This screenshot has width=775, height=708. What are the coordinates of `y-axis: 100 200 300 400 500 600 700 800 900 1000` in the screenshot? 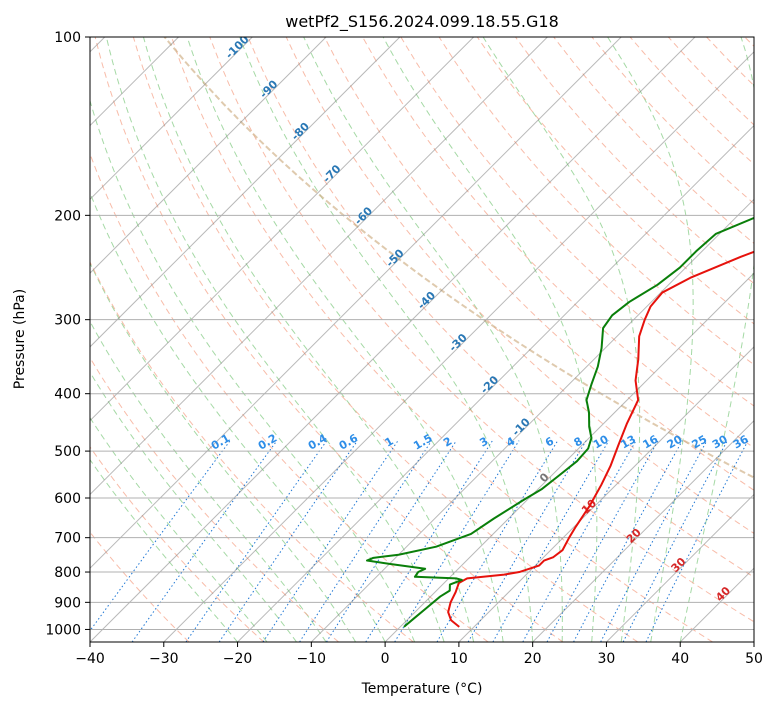 It's located at (67, 334).